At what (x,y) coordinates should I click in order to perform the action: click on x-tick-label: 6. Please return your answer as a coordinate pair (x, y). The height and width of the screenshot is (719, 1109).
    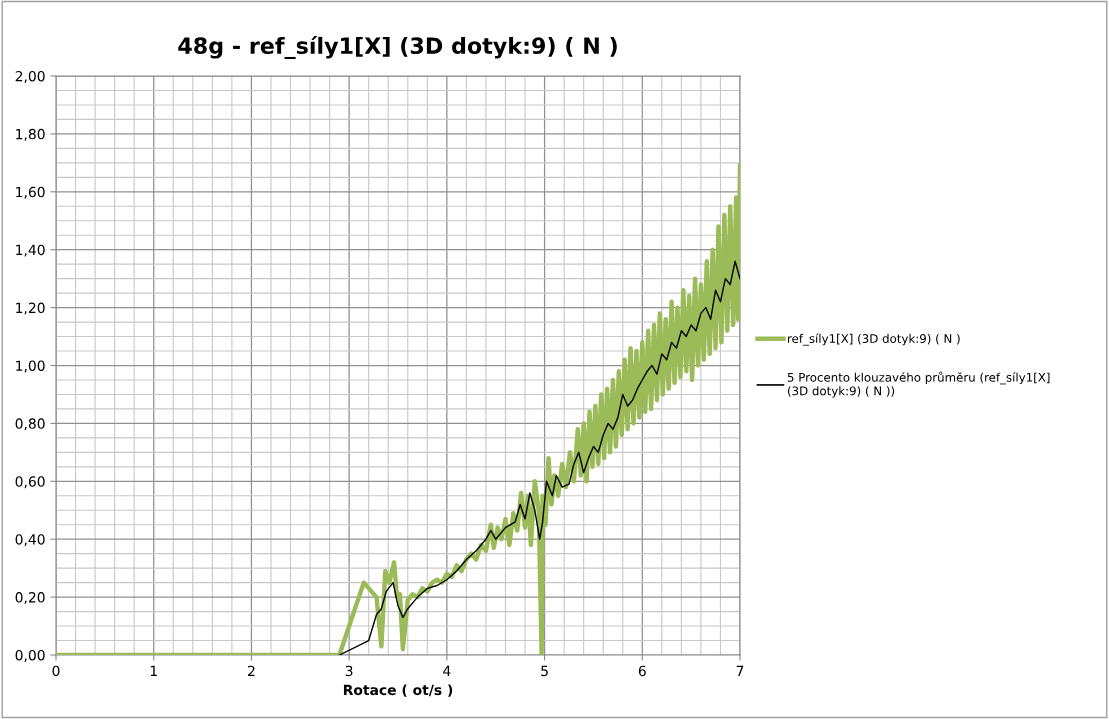
    Looking at the image, I should click on (642, 671).